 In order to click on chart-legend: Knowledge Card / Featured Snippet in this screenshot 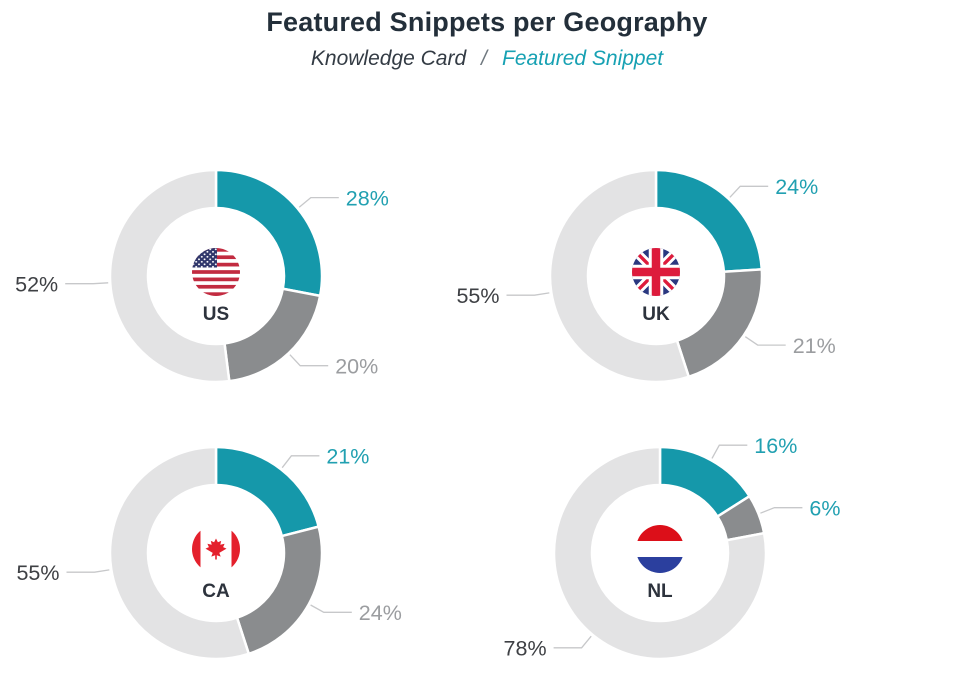, I will do `click(487, 59)`.